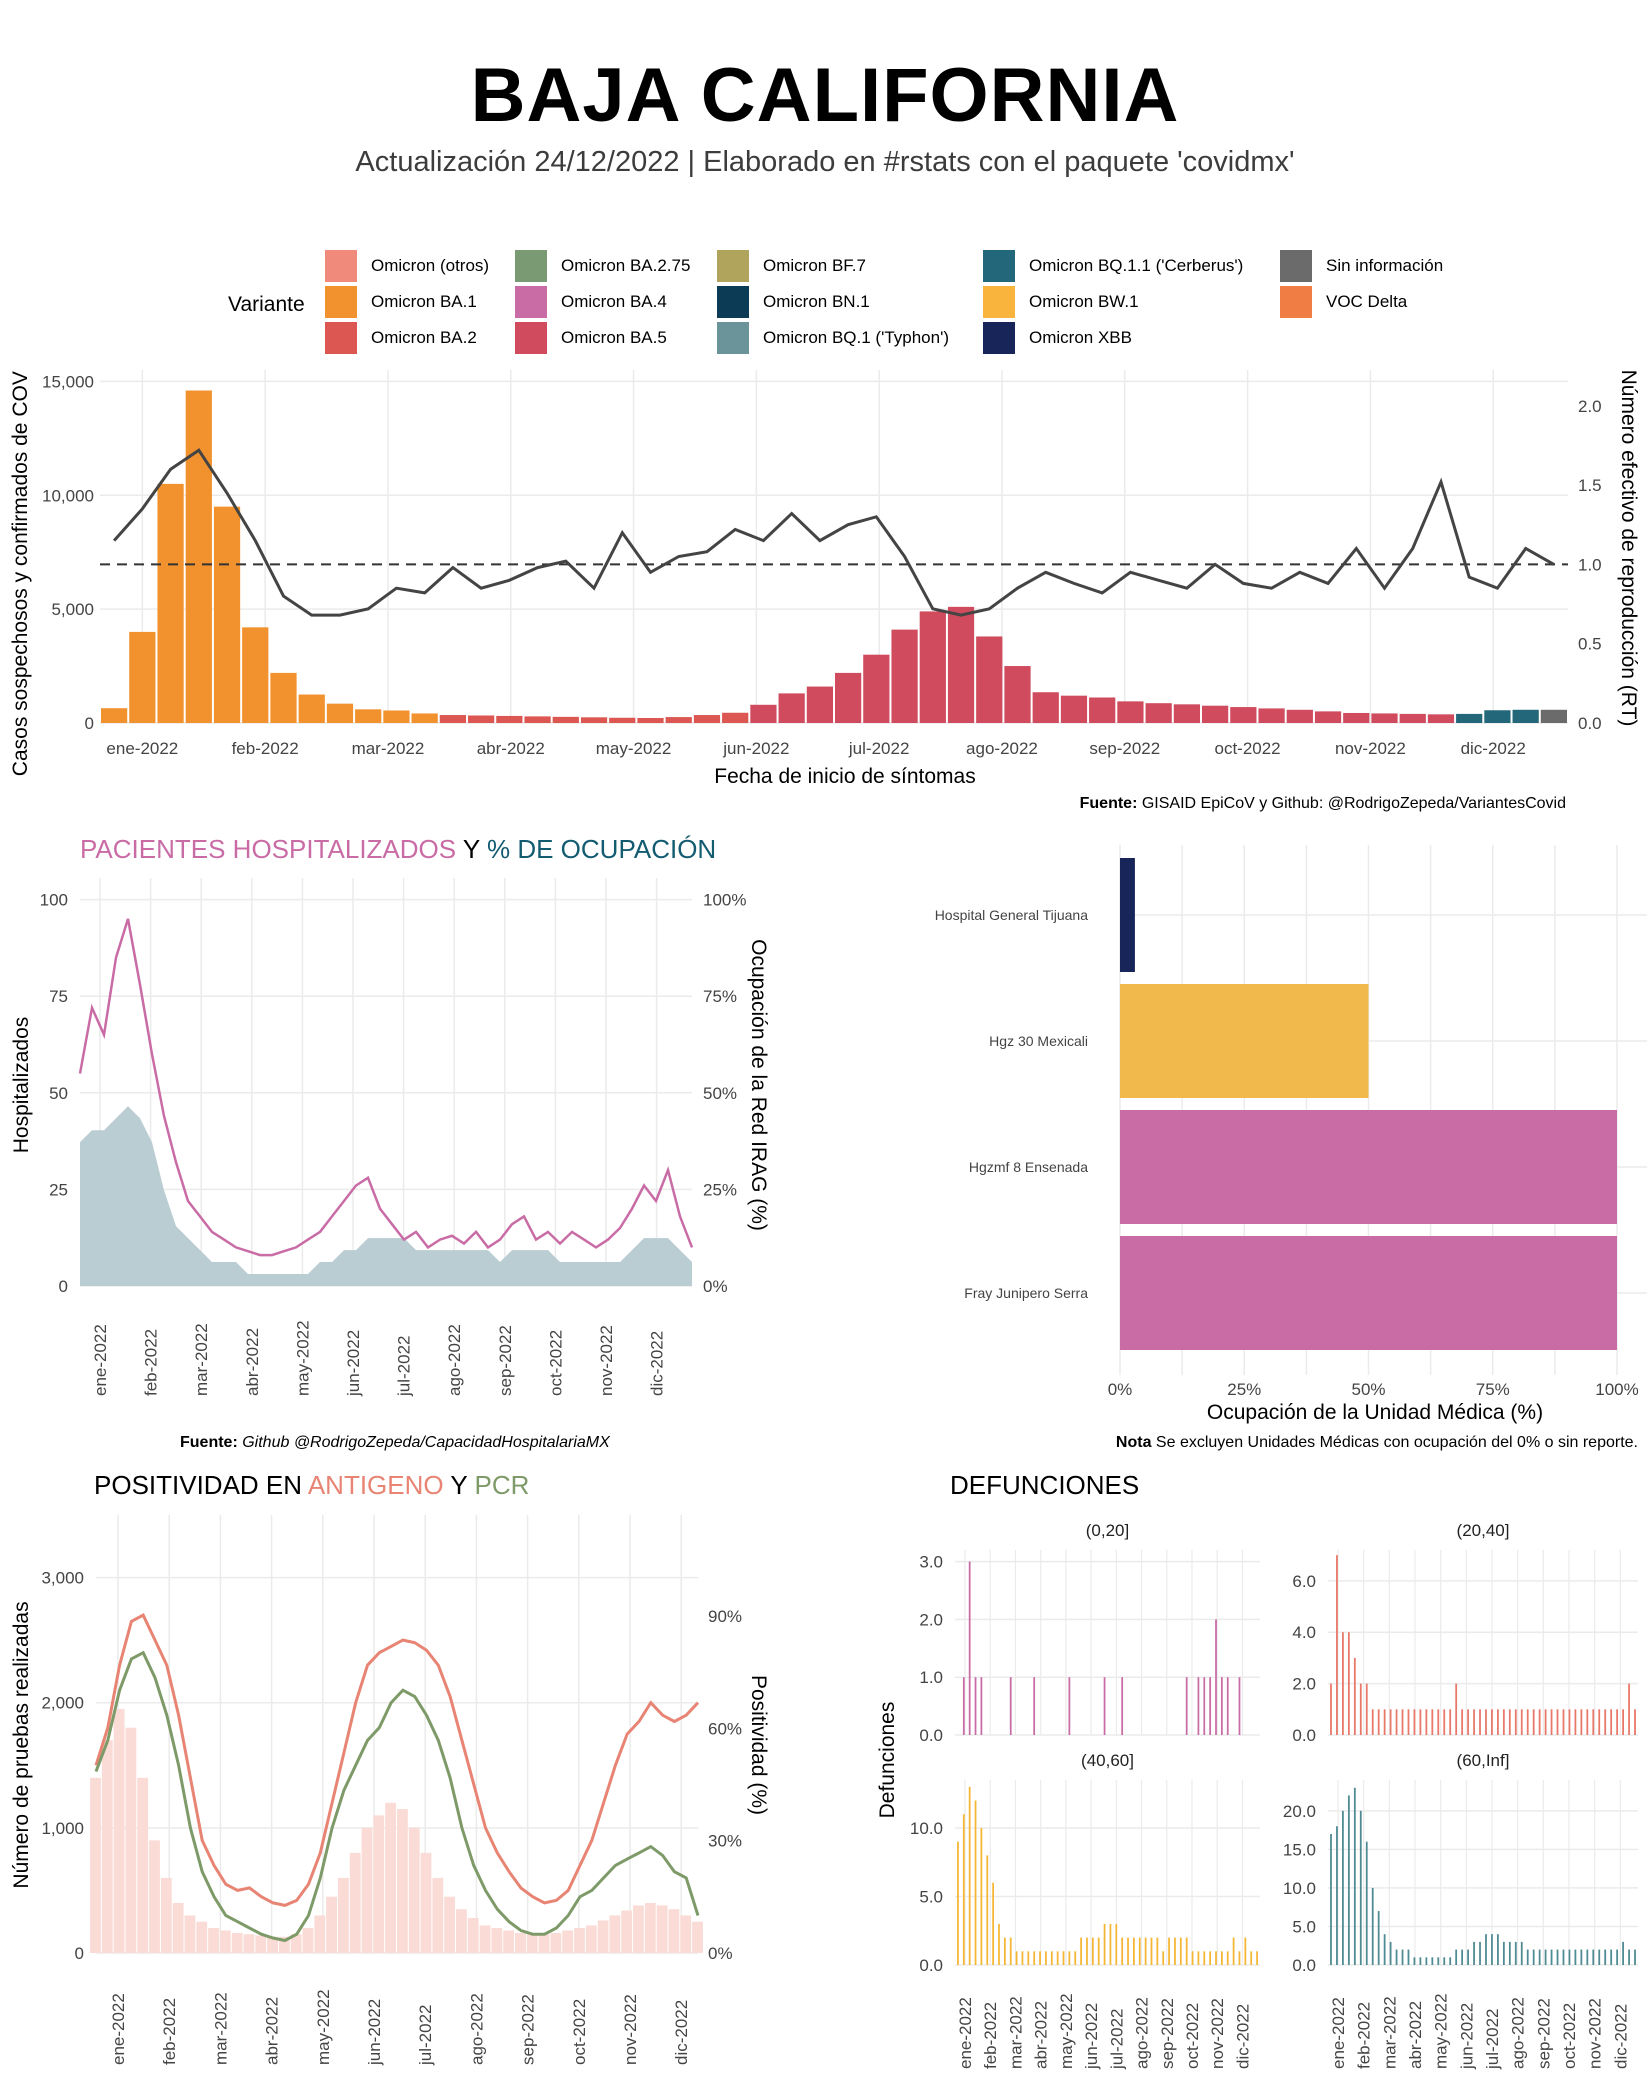 The width and height of the screenshot is (1650, 2100). What do you see at coordinates (1590, 406) in the screenshot?
I see `y2-tick-label: 2.0` at bounding box center [1590, 406].